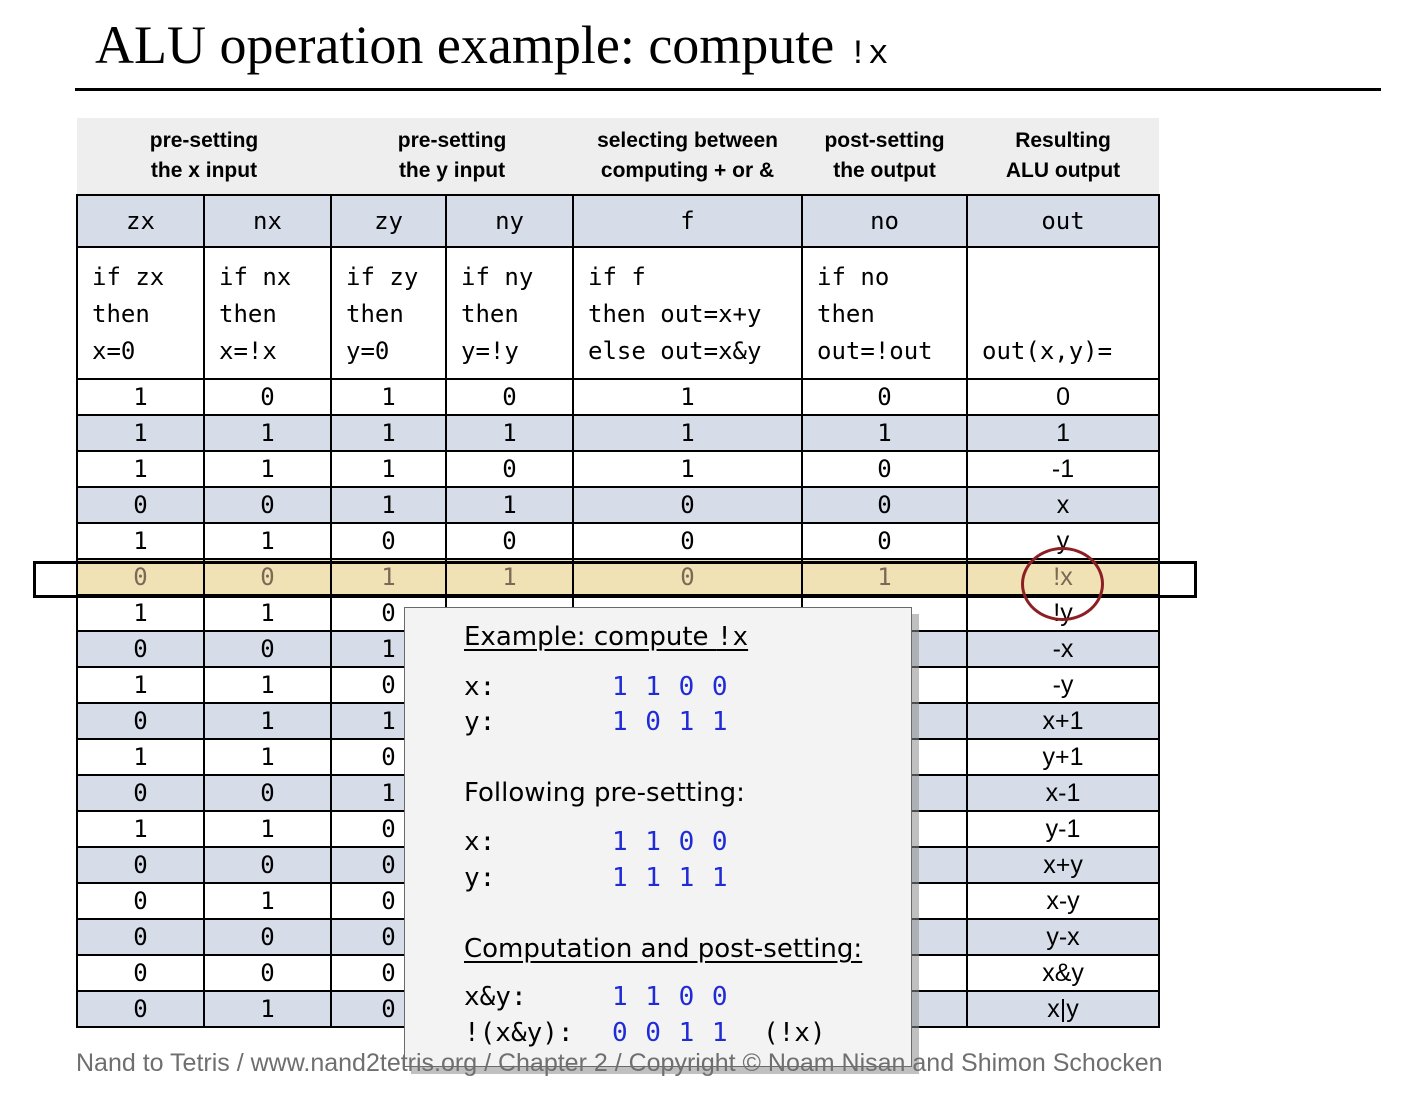  I want to click on cell-out: -x, so click(1063, 649).